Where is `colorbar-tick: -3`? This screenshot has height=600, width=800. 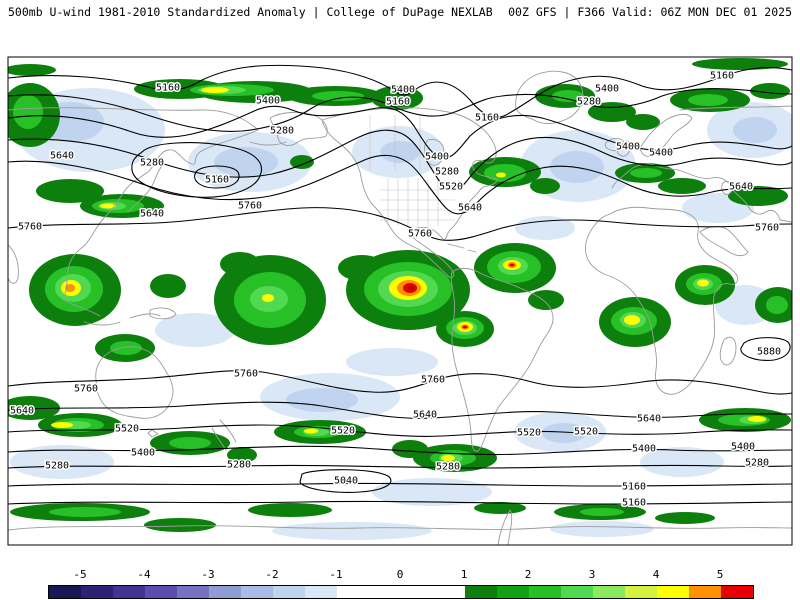
colorbar-tick: -3 is located at coordinates (208, 574).